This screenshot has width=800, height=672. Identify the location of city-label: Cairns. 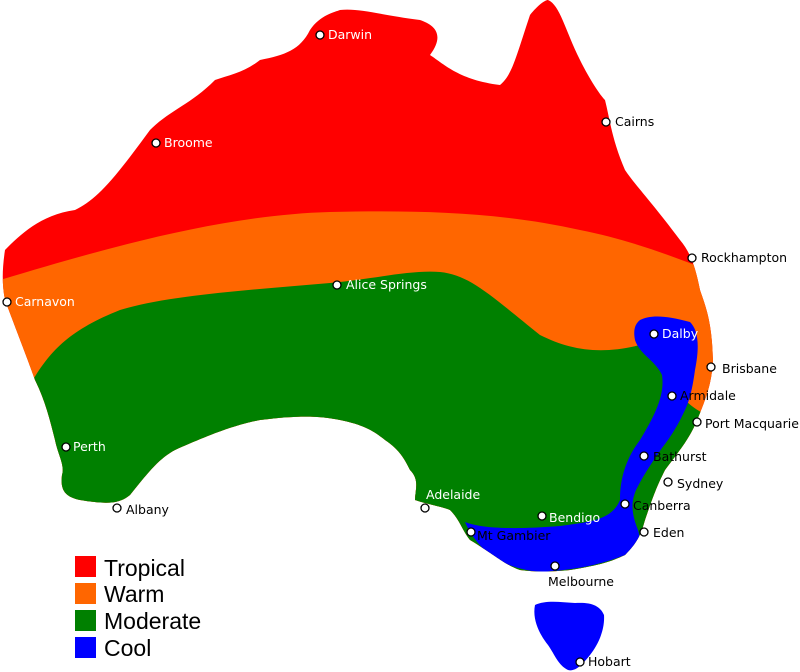
(634, 121).